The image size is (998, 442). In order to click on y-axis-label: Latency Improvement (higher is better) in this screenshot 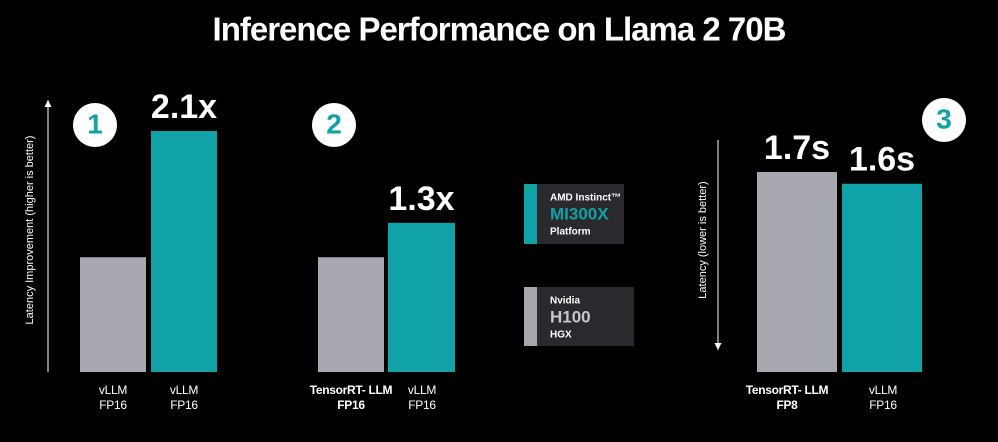, I will do `click(30, 230)`.